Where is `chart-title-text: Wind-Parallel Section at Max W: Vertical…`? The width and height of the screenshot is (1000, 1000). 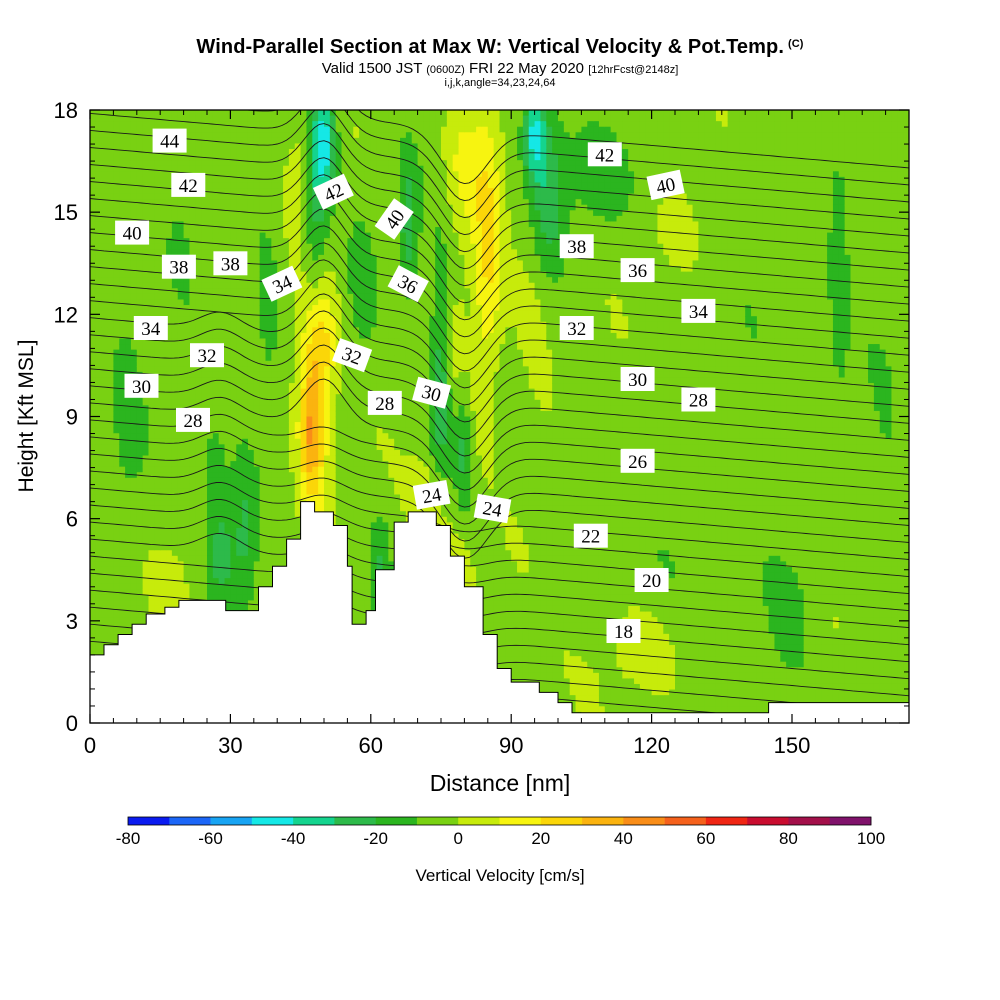
chart-title-text: Wind-Parallel Section at Max W: Vertical… is located at coordinates (490, 47).